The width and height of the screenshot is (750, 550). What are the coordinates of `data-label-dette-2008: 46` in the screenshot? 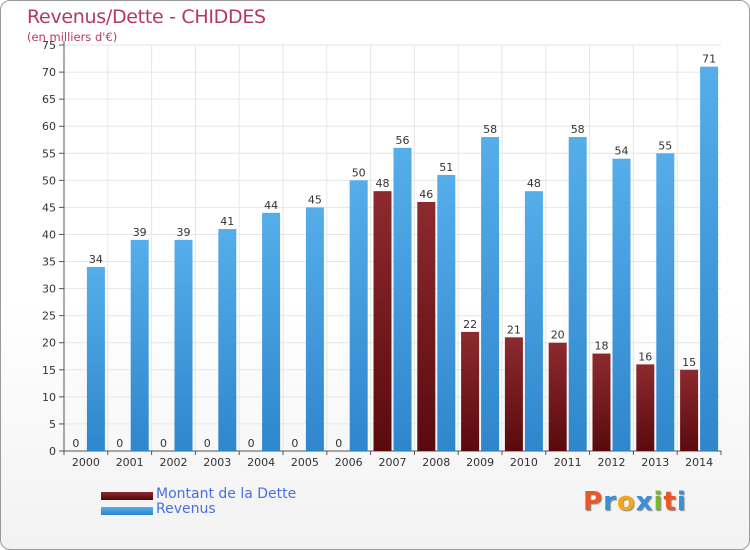 It's located at (426, 194).